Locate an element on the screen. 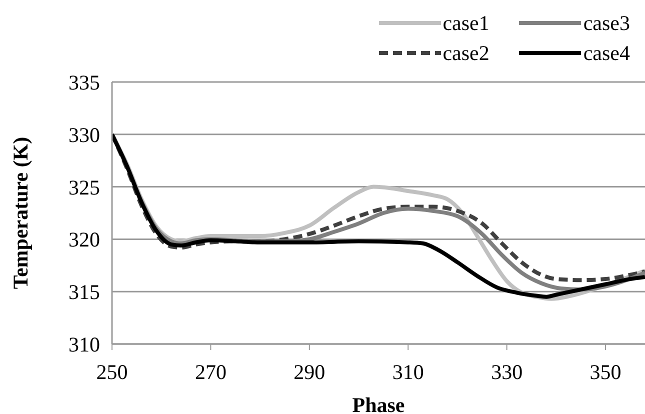 The width and height of the screenshot is (645, 414). legend-label: case3 is located at coordinates (606, 23).